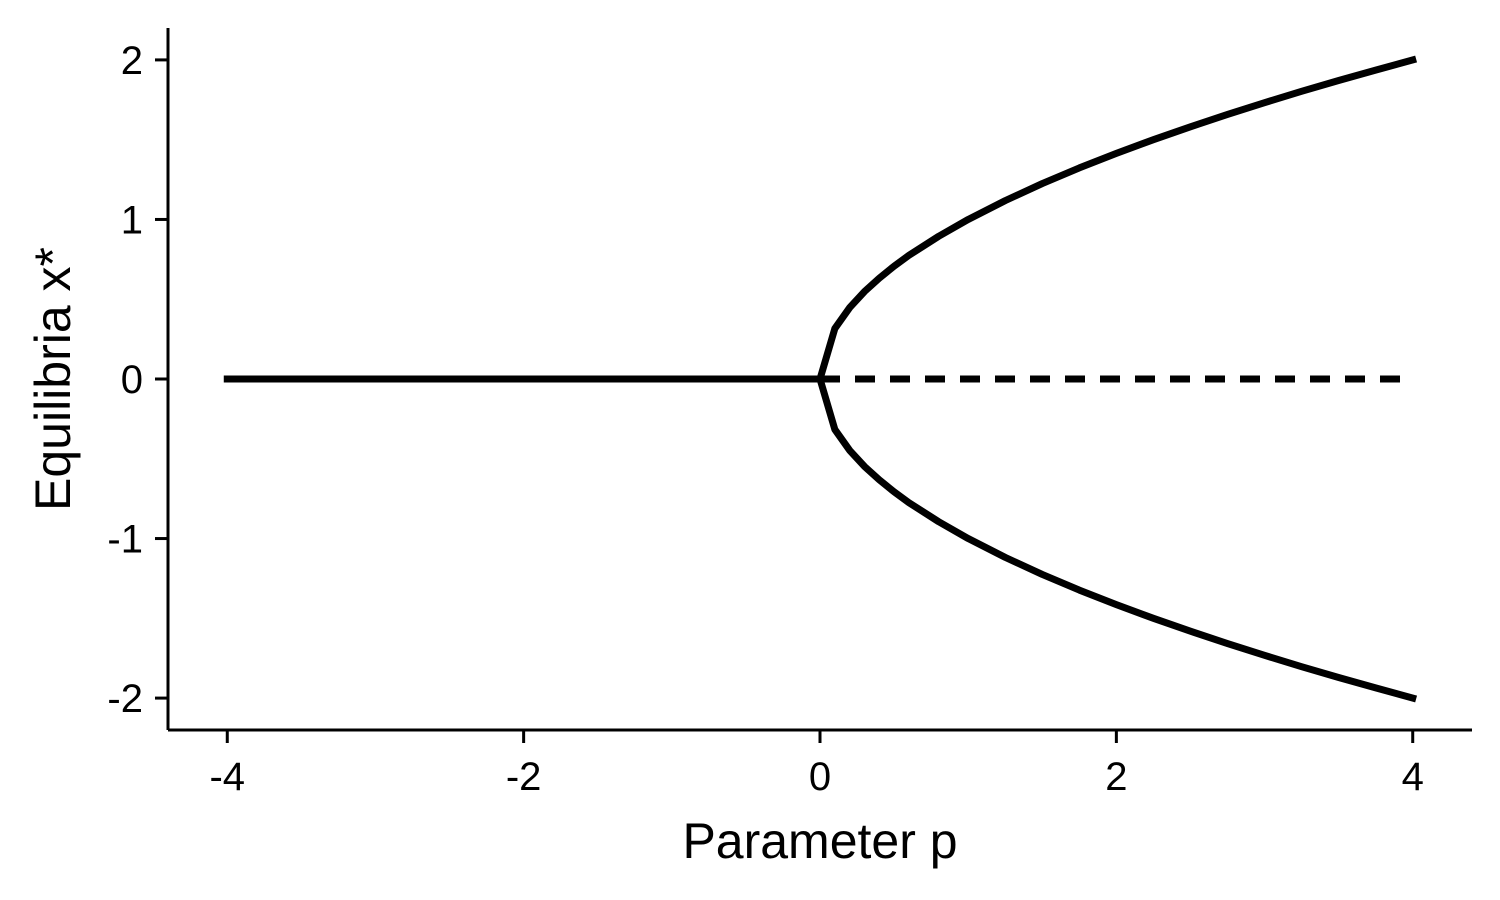  Describe the element at coordinates (819, 841) in the screenshot. I see `x-axis-title: Parameter p` at that location.